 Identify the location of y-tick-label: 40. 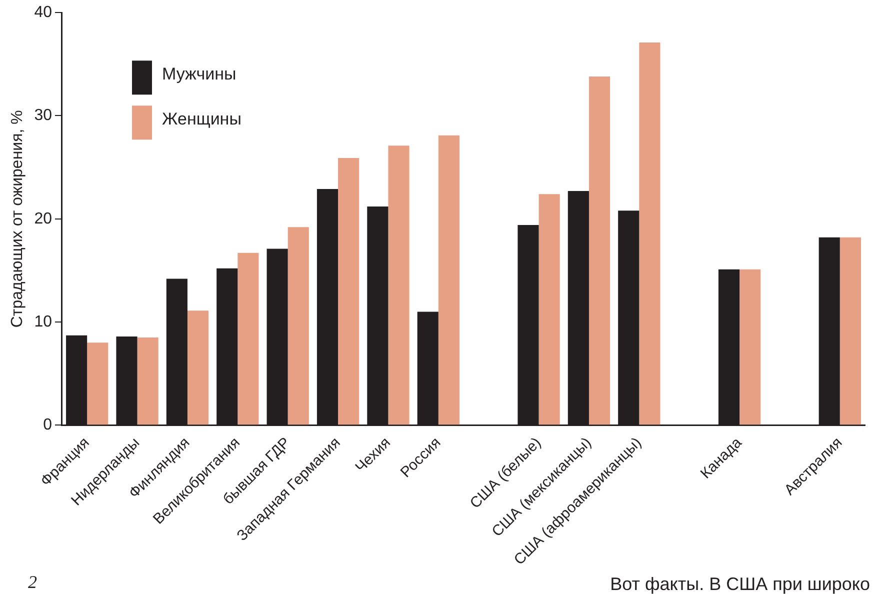
(43, 13).